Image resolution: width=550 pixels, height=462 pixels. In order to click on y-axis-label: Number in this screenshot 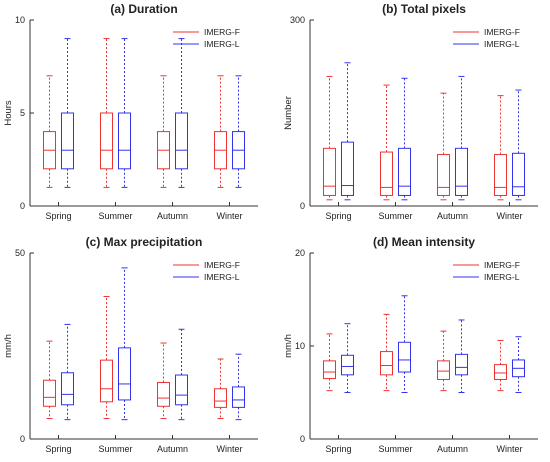, I will do `click(288, 113)`.